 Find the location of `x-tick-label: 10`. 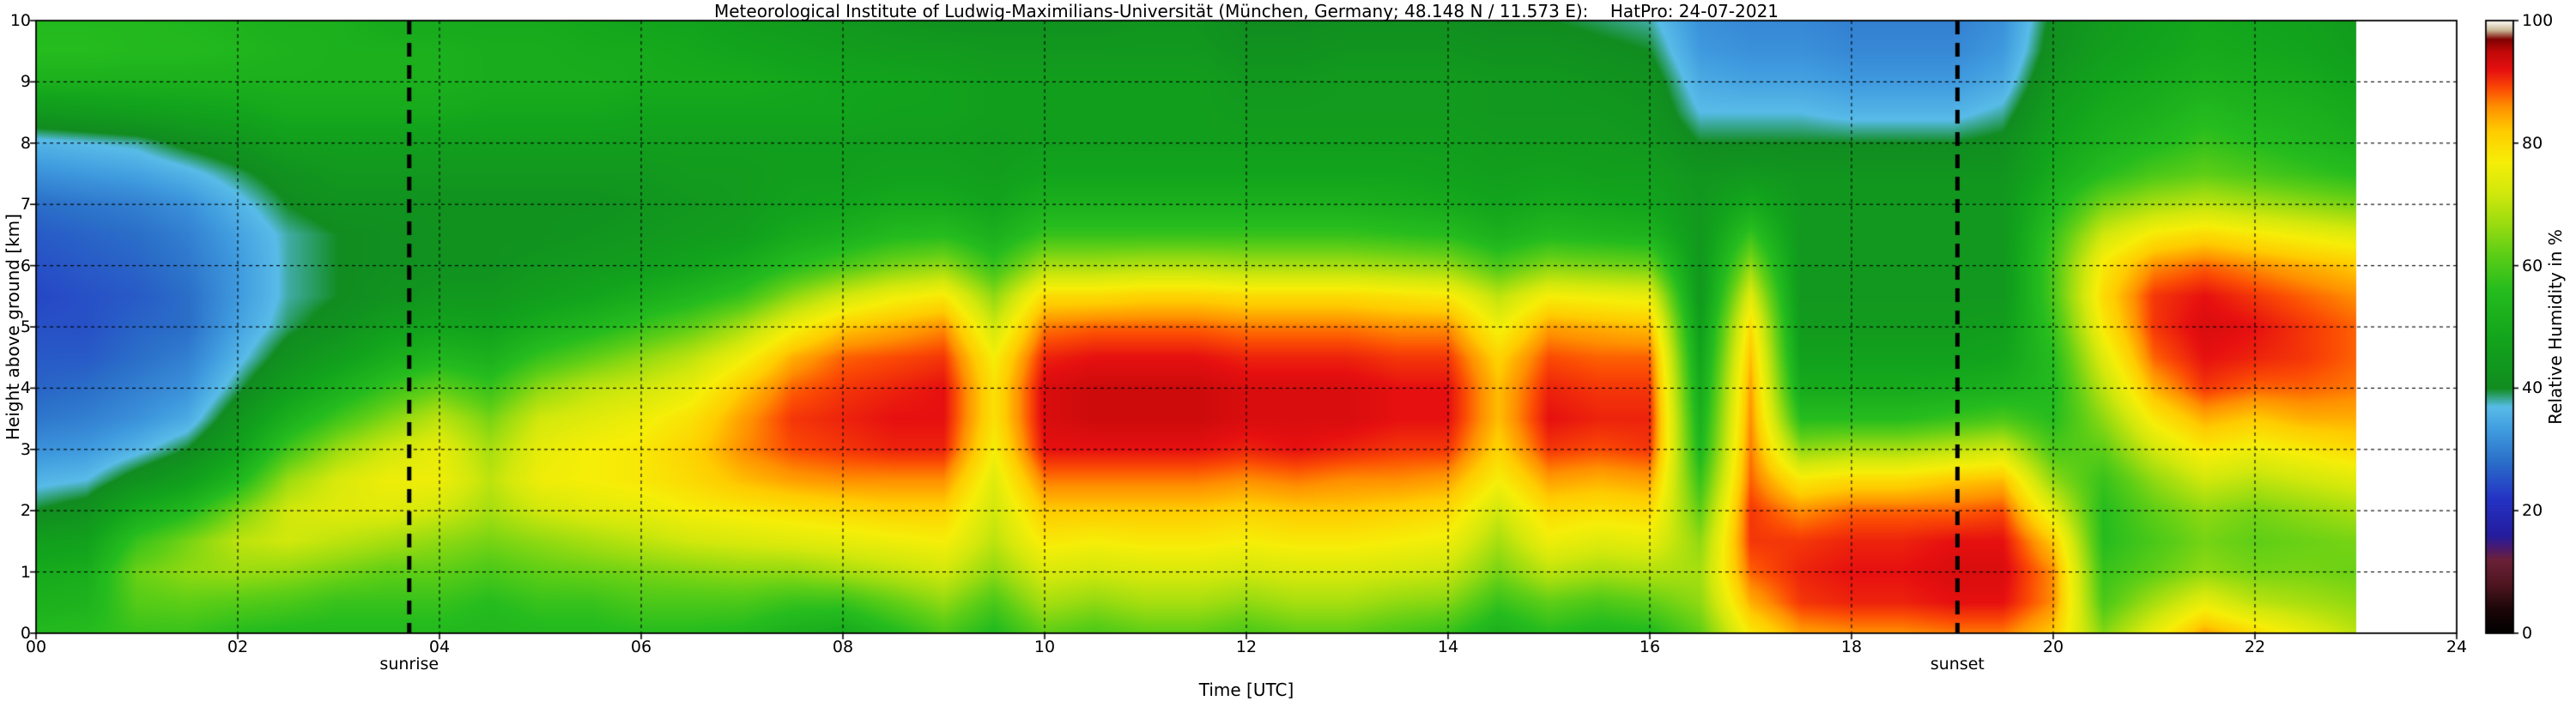

x-tick-label: 10 is located at coordinates (1044, 647).